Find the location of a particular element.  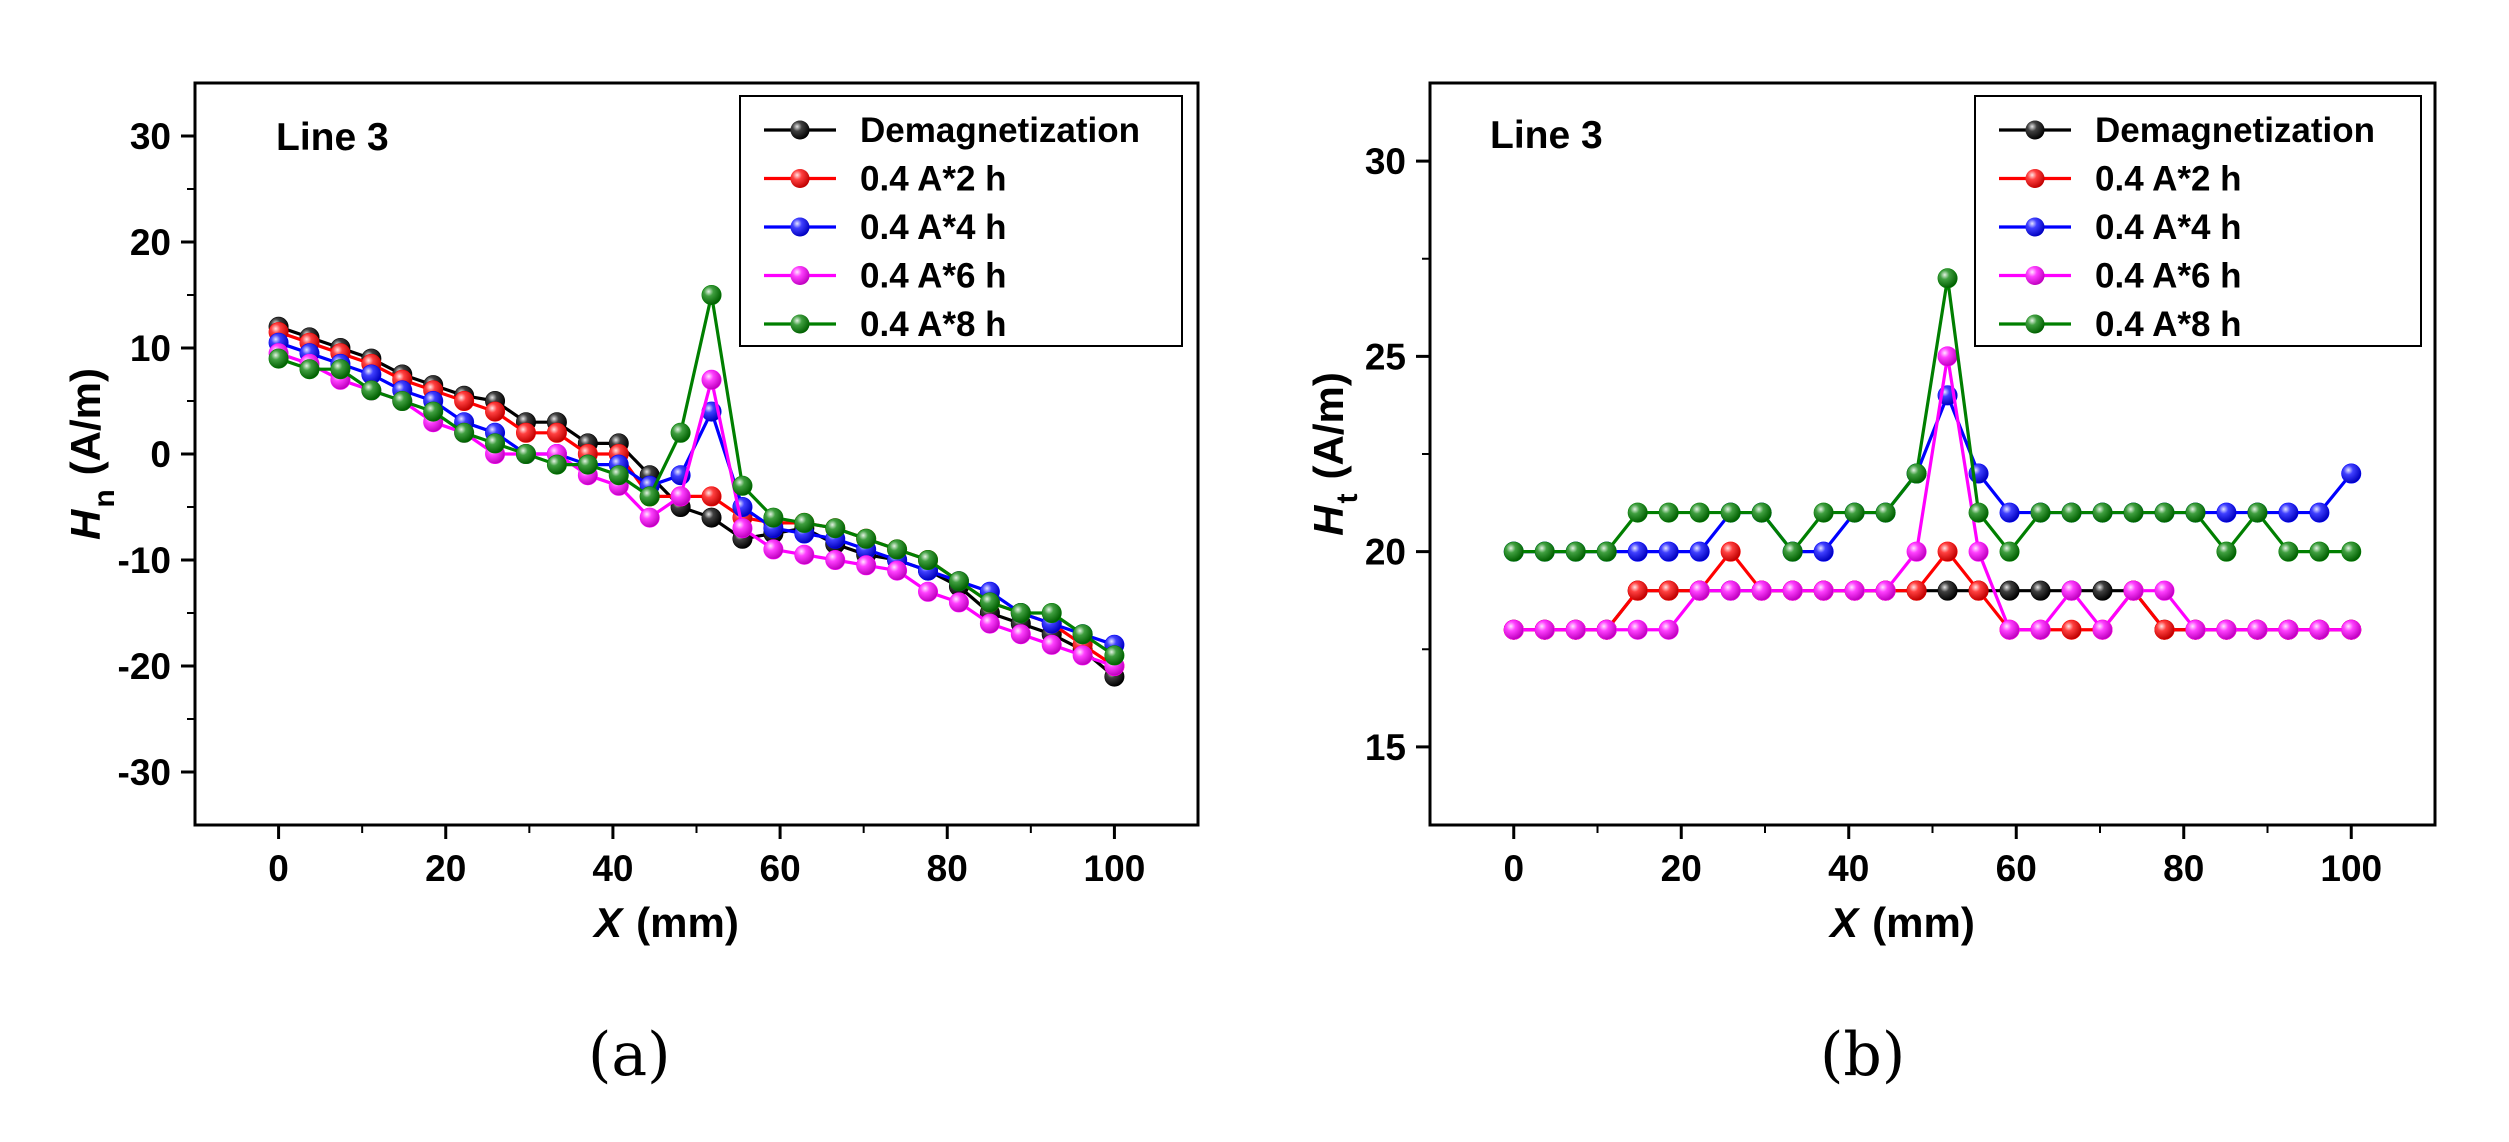

y-axis-label: Ht(A/m) is located at coordinates (1334, 454).